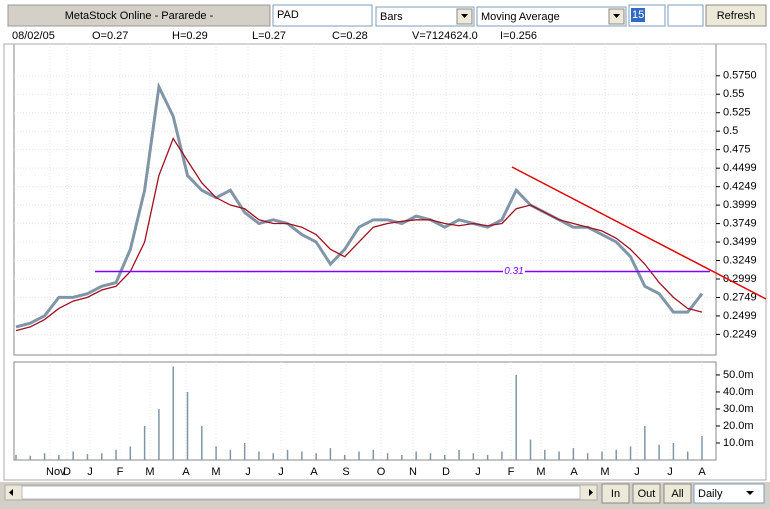  What do you see at coordinates (33, 36) in the screenshot?
I see `info-date: 08/02/05` at bounding box center [33, 36].